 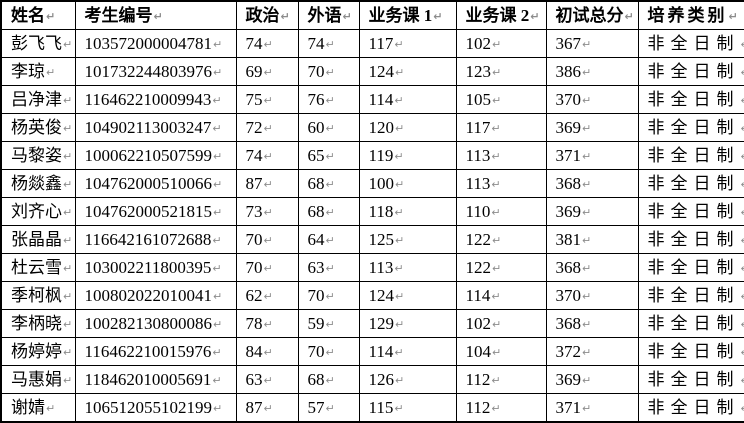 I want to click on cell-text: 70, so click(x=316, y=295).